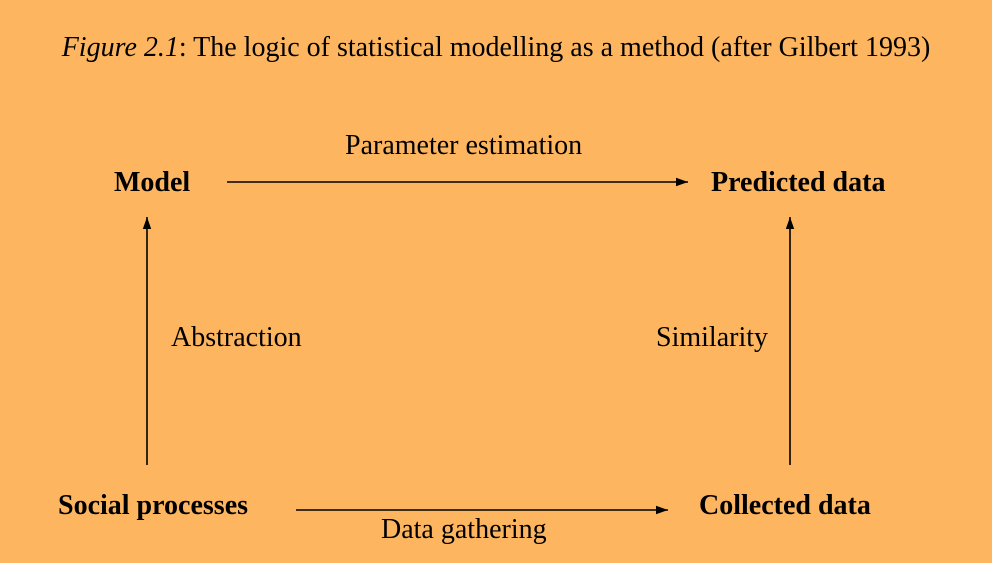 This screenshot has width=992, height=563. What do you see at coordinates (464, 145) in the screenshot?
I see `label-parameter-estimation: Parameter estimation` at bounding box center [464, 145].